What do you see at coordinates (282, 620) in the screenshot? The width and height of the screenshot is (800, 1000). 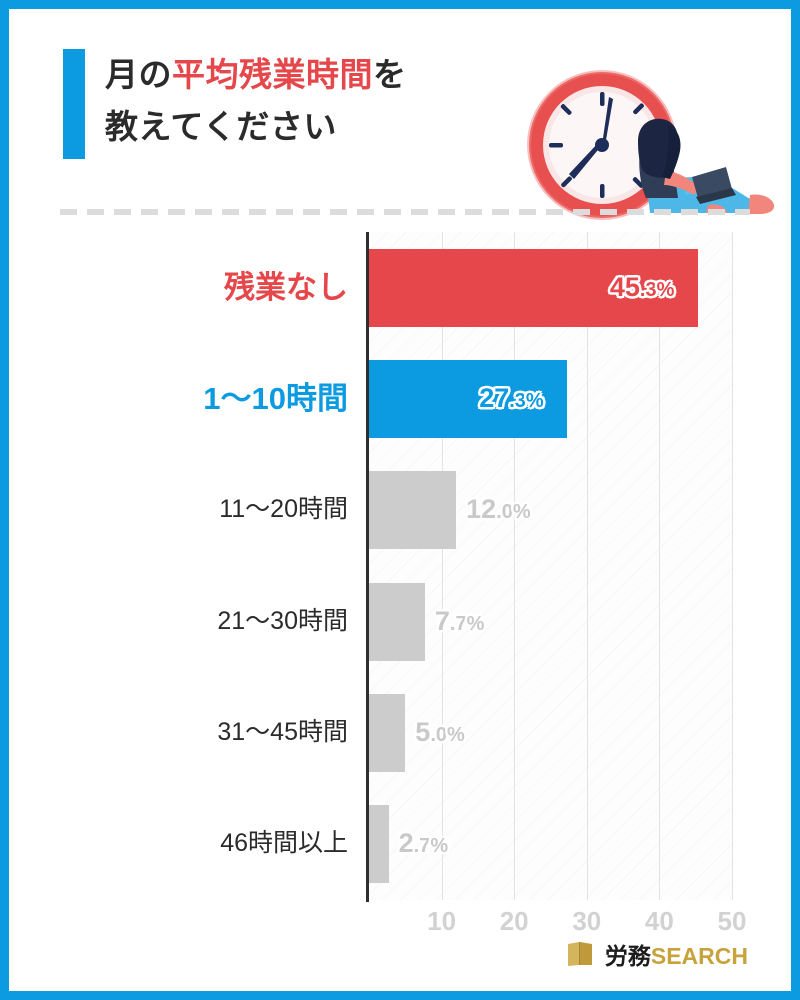 I see `bar-category-label: 21〜30時間` at bounding box center [282, 620].